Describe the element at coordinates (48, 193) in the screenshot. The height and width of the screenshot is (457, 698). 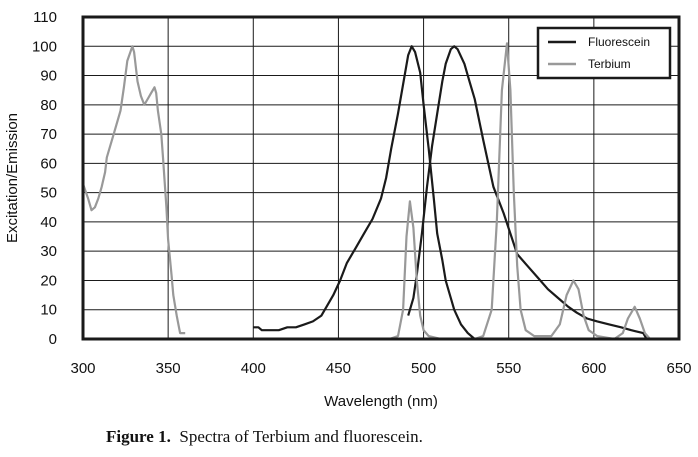
I see `y-tick-label: 50` at that location.